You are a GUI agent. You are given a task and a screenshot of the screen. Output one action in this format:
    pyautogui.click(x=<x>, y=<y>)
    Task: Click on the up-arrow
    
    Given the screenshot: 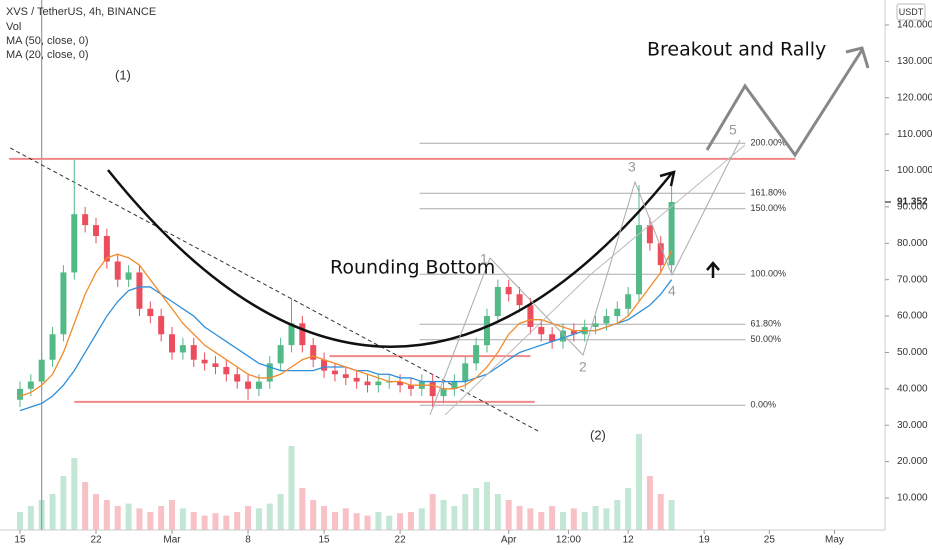 What is the action you would take?
    pyautogui.click(x=713, y=269)
    